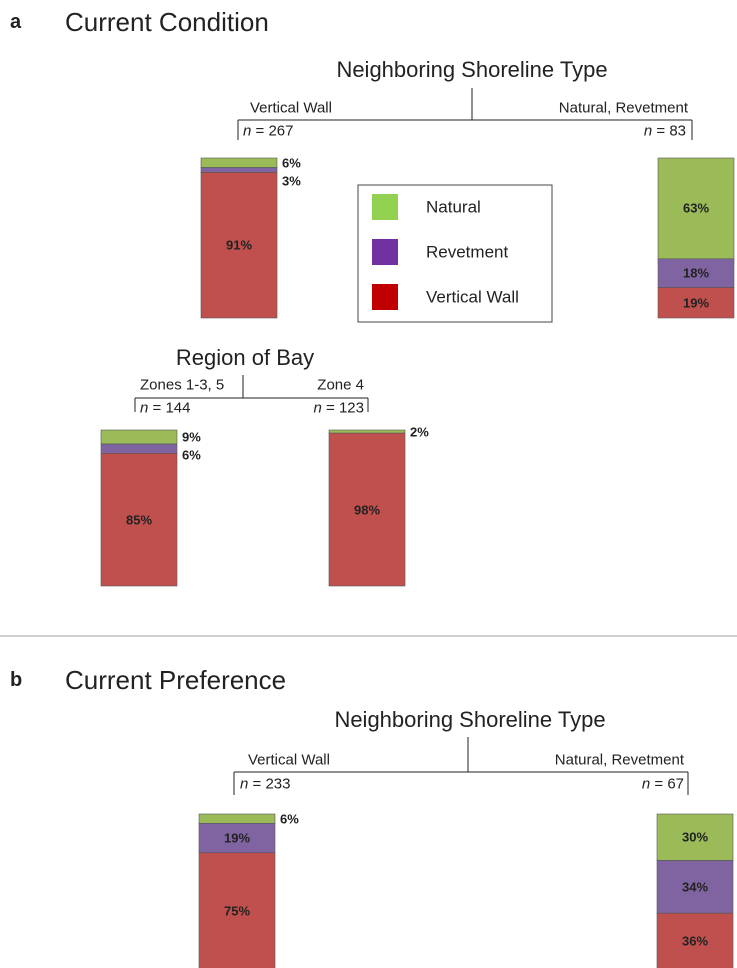 The image size is (737, 968). What do you see at coordinates (340, 385) in the screenshot?
I see `branch-label: Zone 4` at bounding box center [340, 385].